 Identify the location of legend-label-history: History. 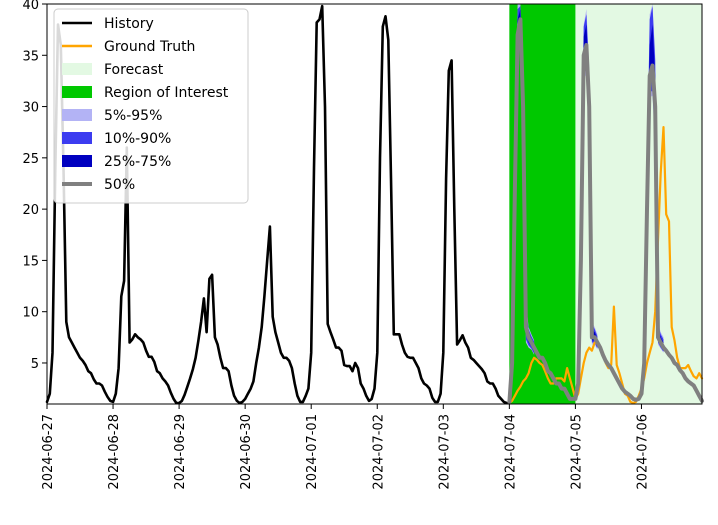
(129, 24).